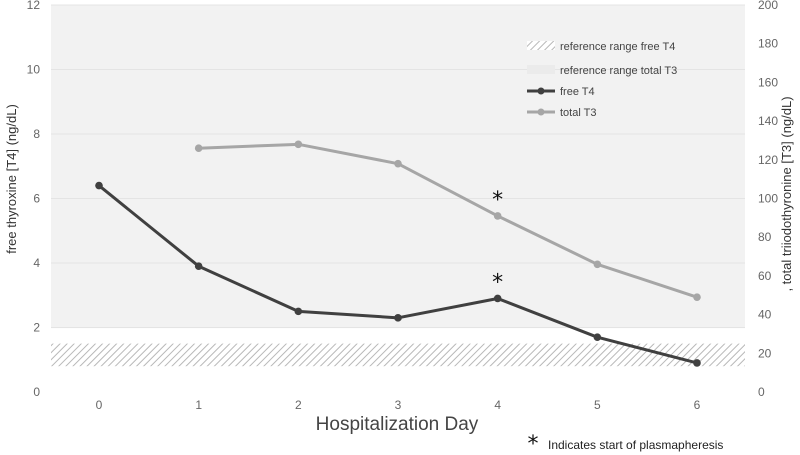 Image resolution: width=800 pixels, height=455 pixels. What do you see at coordinates (99, 405) in the screenshot?
I see `x-tick-label: 0` at bounding box center [99, 405].